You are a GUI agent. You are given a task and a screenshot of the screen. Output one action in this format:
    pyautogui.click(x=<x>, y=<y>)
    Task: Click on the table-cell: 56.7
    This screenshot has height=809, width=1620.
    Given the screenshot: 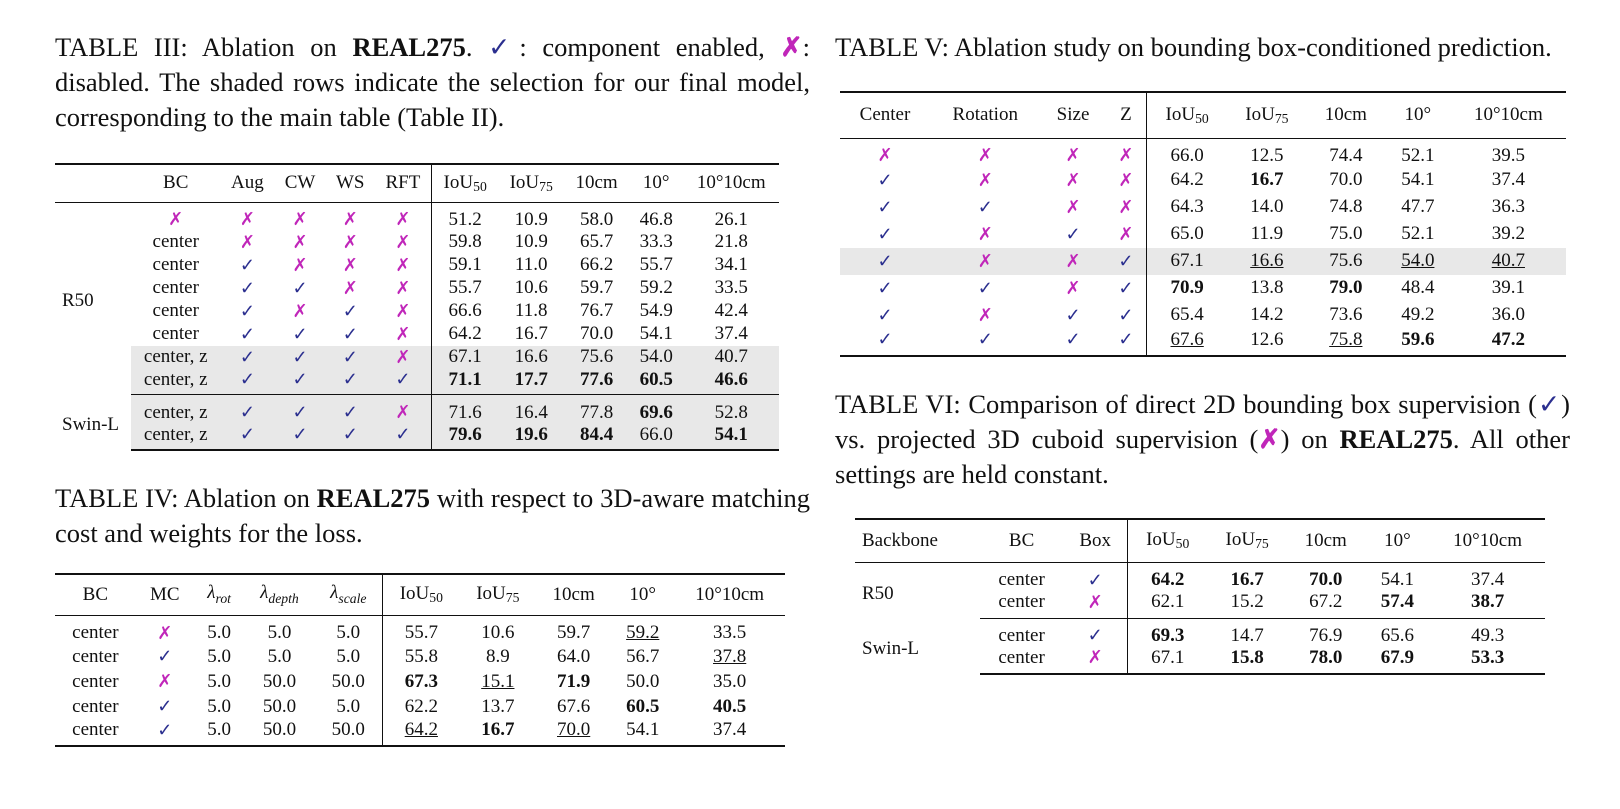 What is the action you would take?
    pyautogui.click(x=643, y=656)
    